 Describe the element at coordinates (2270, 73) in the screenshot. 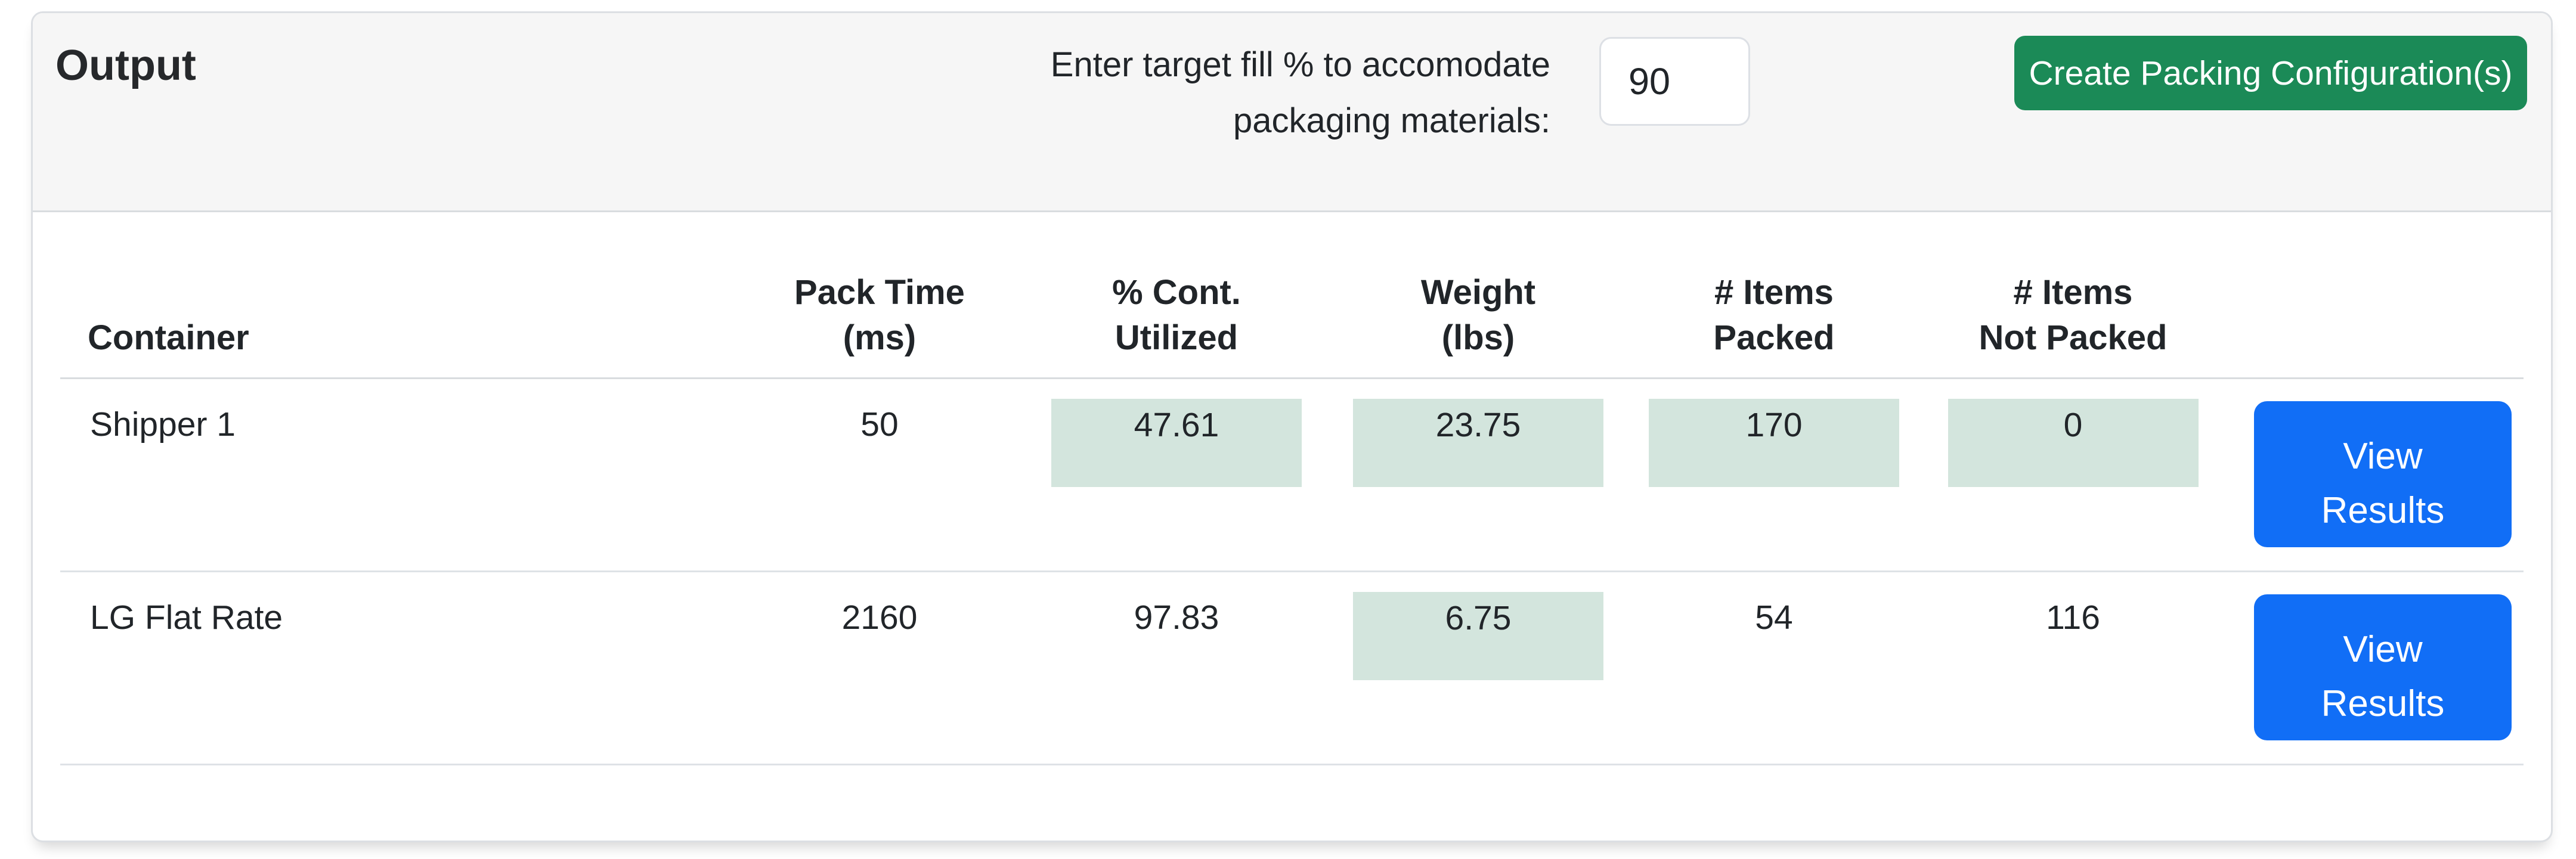

I see `create-packing-configurations-button: Create Packing Configuration(s)` at that location.